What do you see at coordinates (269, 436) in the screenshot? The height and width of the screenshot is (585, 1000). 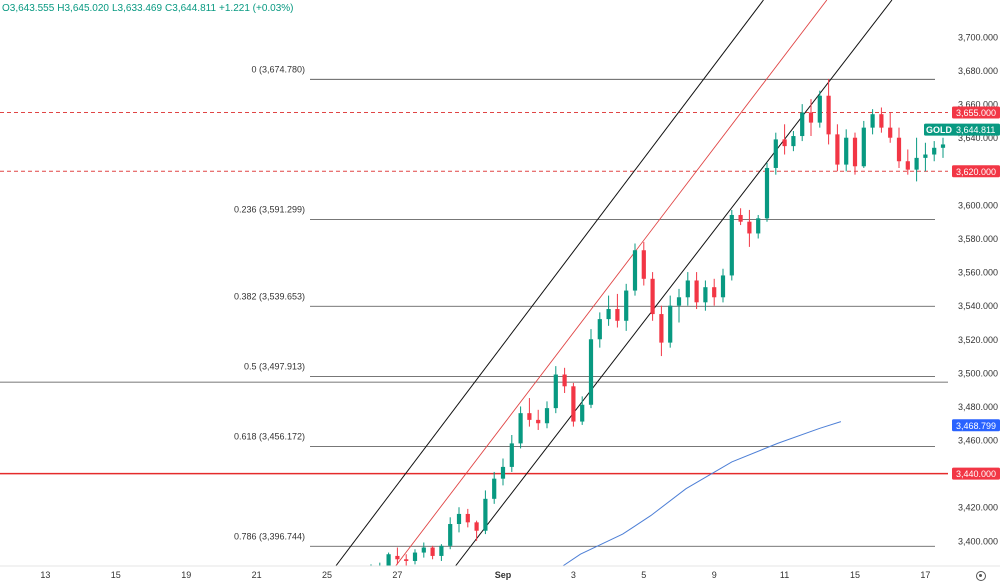 I see `fib-level-label-4: 0.618 (3,456.172)` at bounding box center [269, 436].